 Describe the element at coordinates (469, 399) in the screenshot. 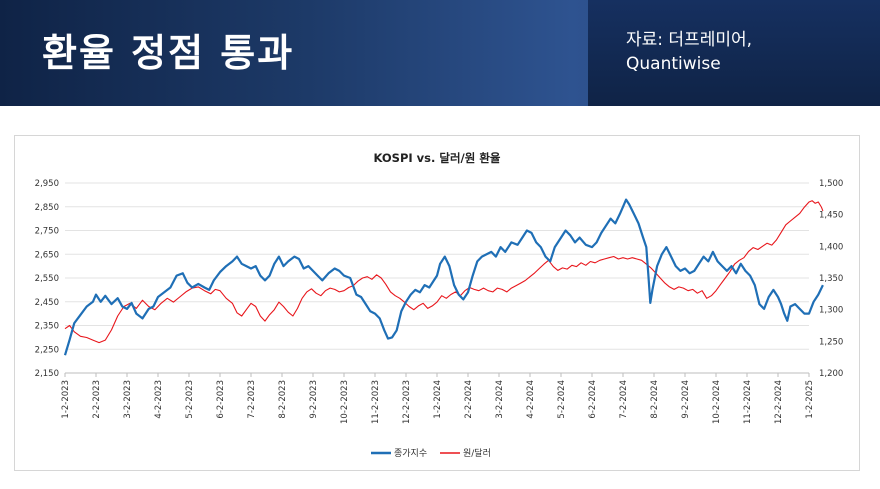

I see `x-tick-label: 2-2-2024` at that location.